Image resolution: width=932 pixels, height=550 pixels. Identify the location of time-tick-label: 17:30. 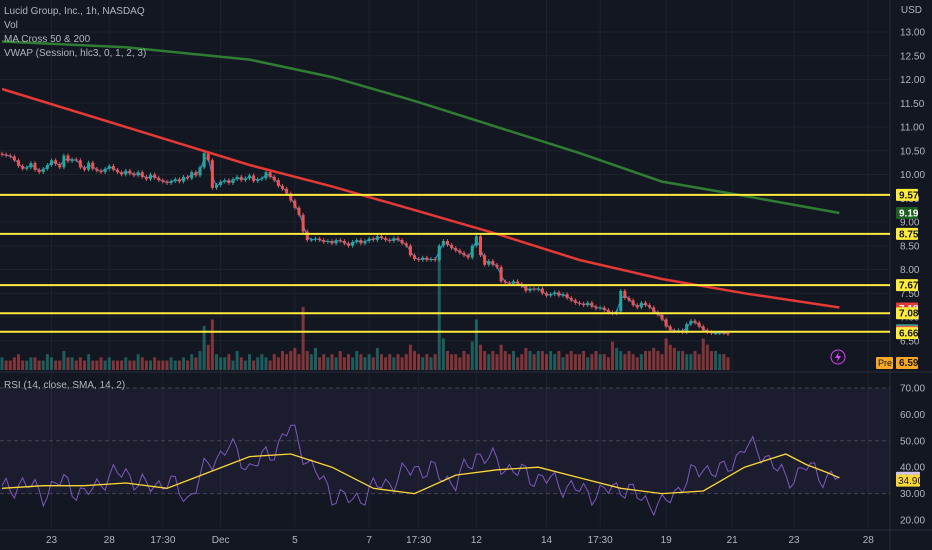
(600, 540).